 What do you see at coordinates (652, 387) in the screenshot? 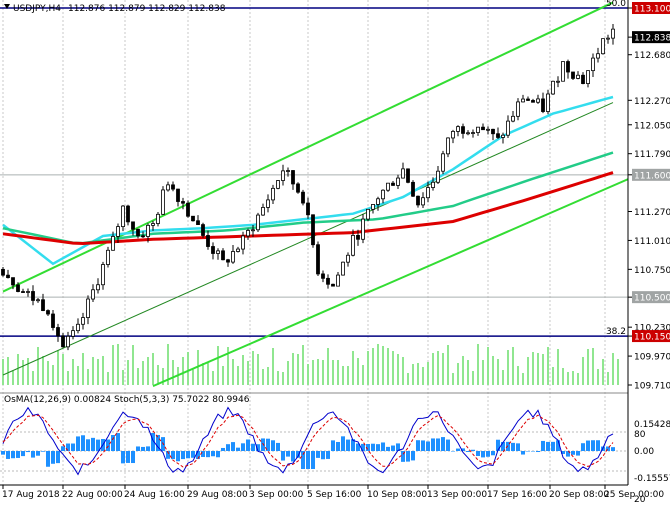
I see `price-label: 109.710` at bounding box center [652, 387].